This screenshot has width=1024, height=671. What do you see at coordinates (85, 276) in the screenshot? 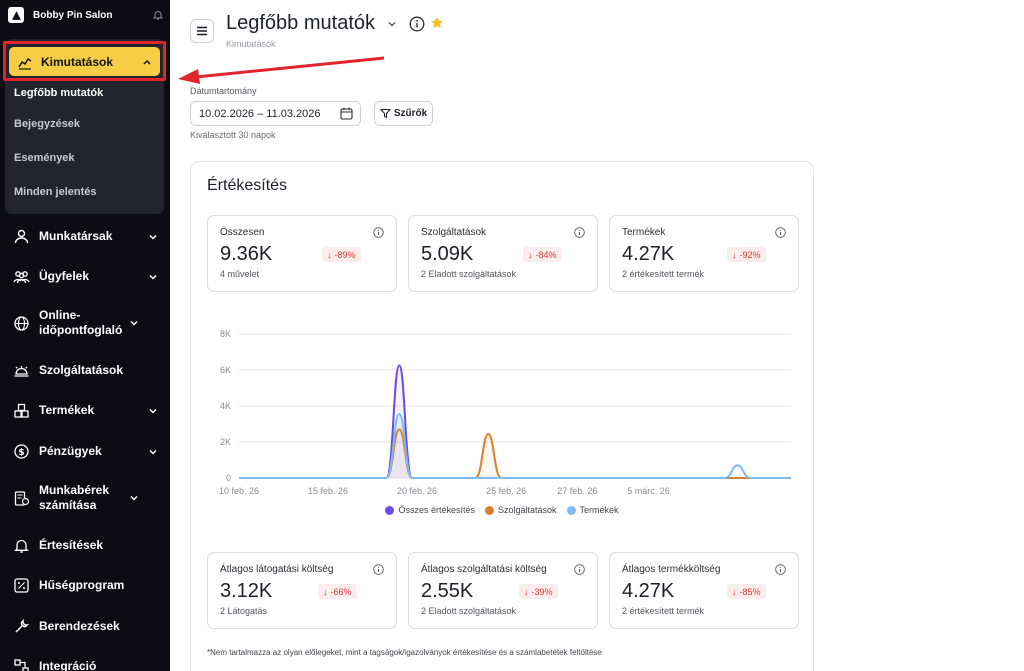
I see `sidebar-item-clients: Ügyfelek` at bounding box center [85, 276].